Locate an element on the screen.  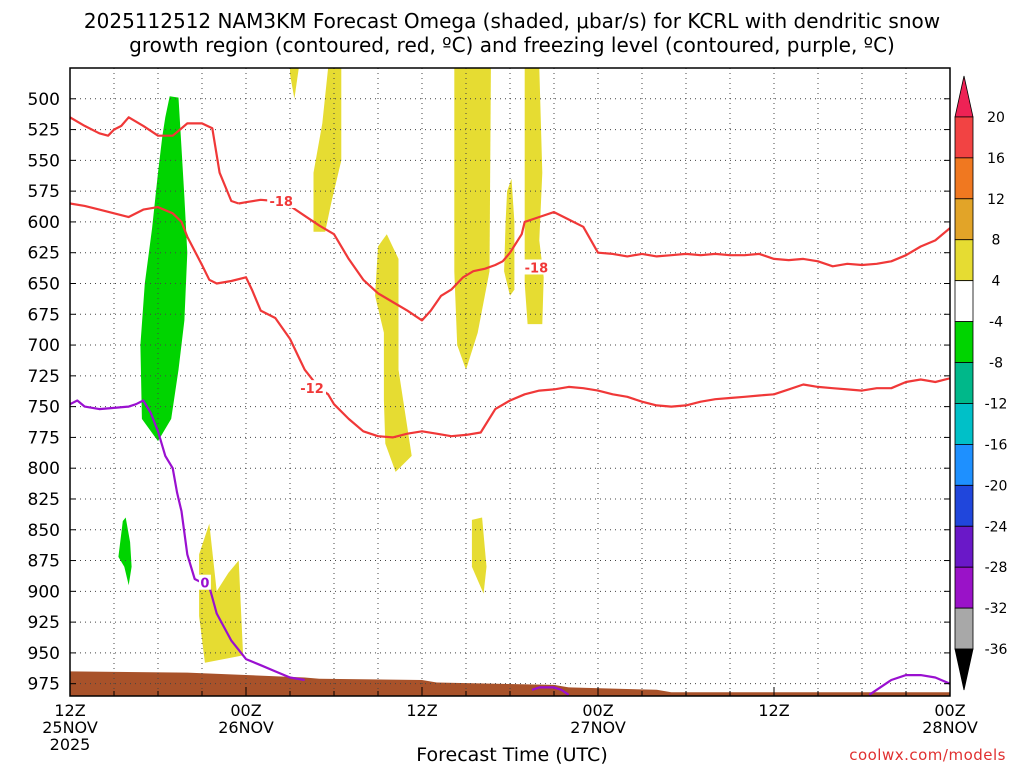
y-tick-label-800: 800 is located at coordinates (44, 469).